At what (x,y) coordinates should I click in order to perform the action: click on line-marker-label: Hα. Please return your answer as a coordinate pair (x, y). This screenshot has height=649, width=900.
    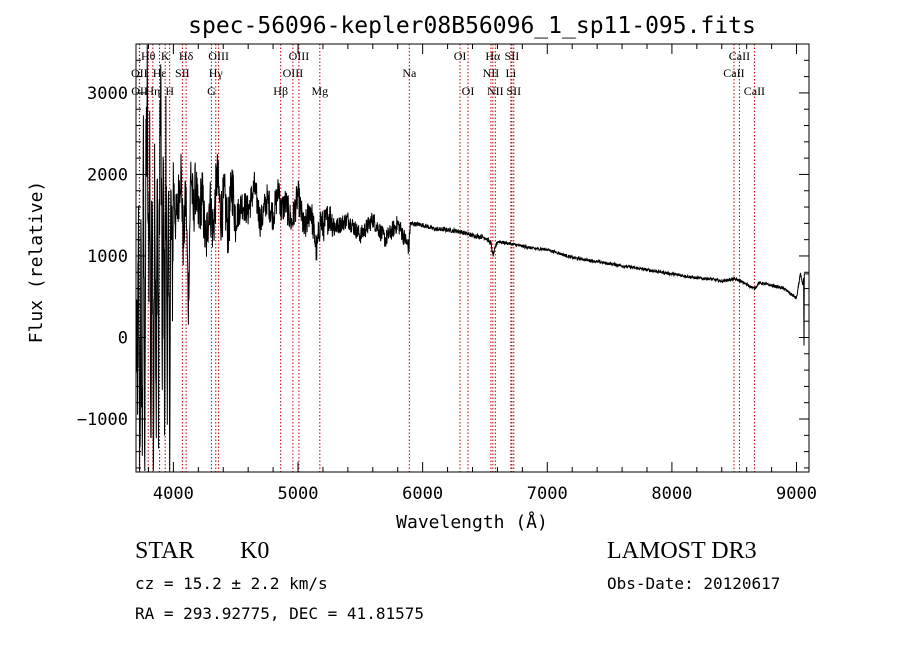
    Looking at the image, I should click on (493, 56).